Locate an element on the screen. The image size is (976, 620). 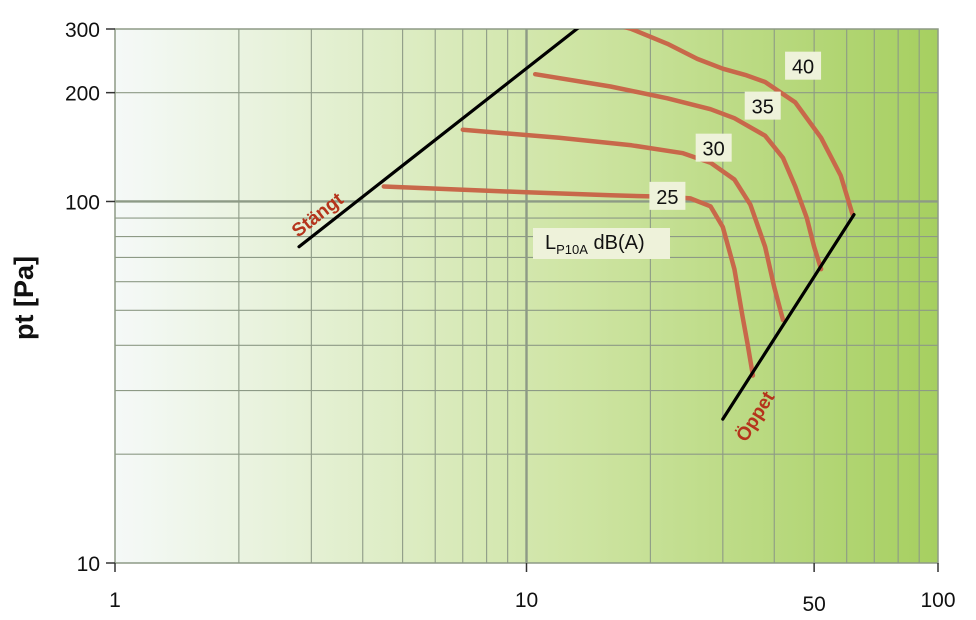
curve-label-35: 35 is located at coordinates (763, 108).